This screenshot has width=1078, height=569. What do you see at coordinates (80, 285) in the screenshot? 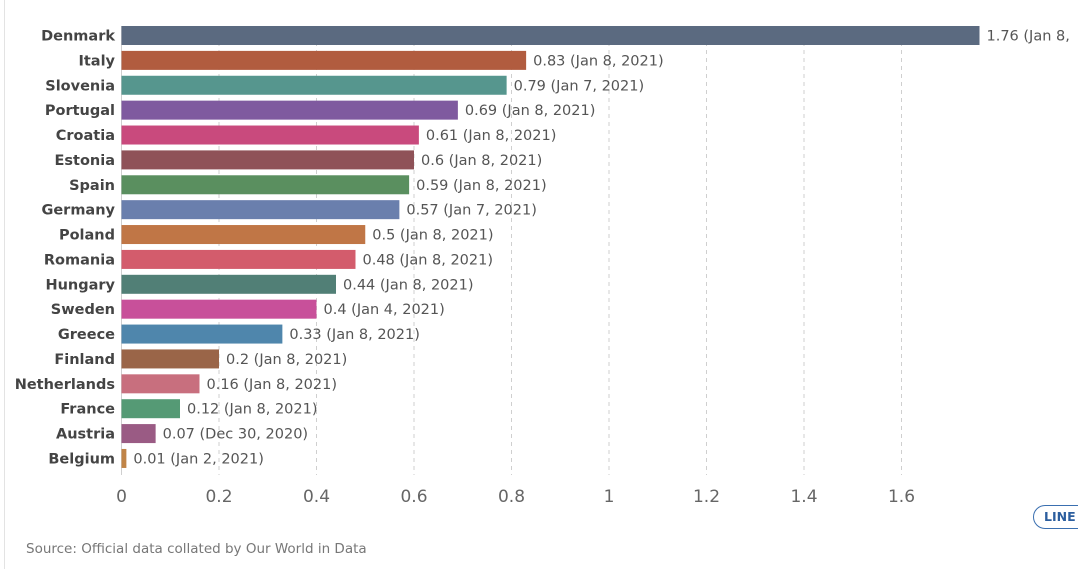
I see `category-label: Hungary` at bounding box center [80, 285].